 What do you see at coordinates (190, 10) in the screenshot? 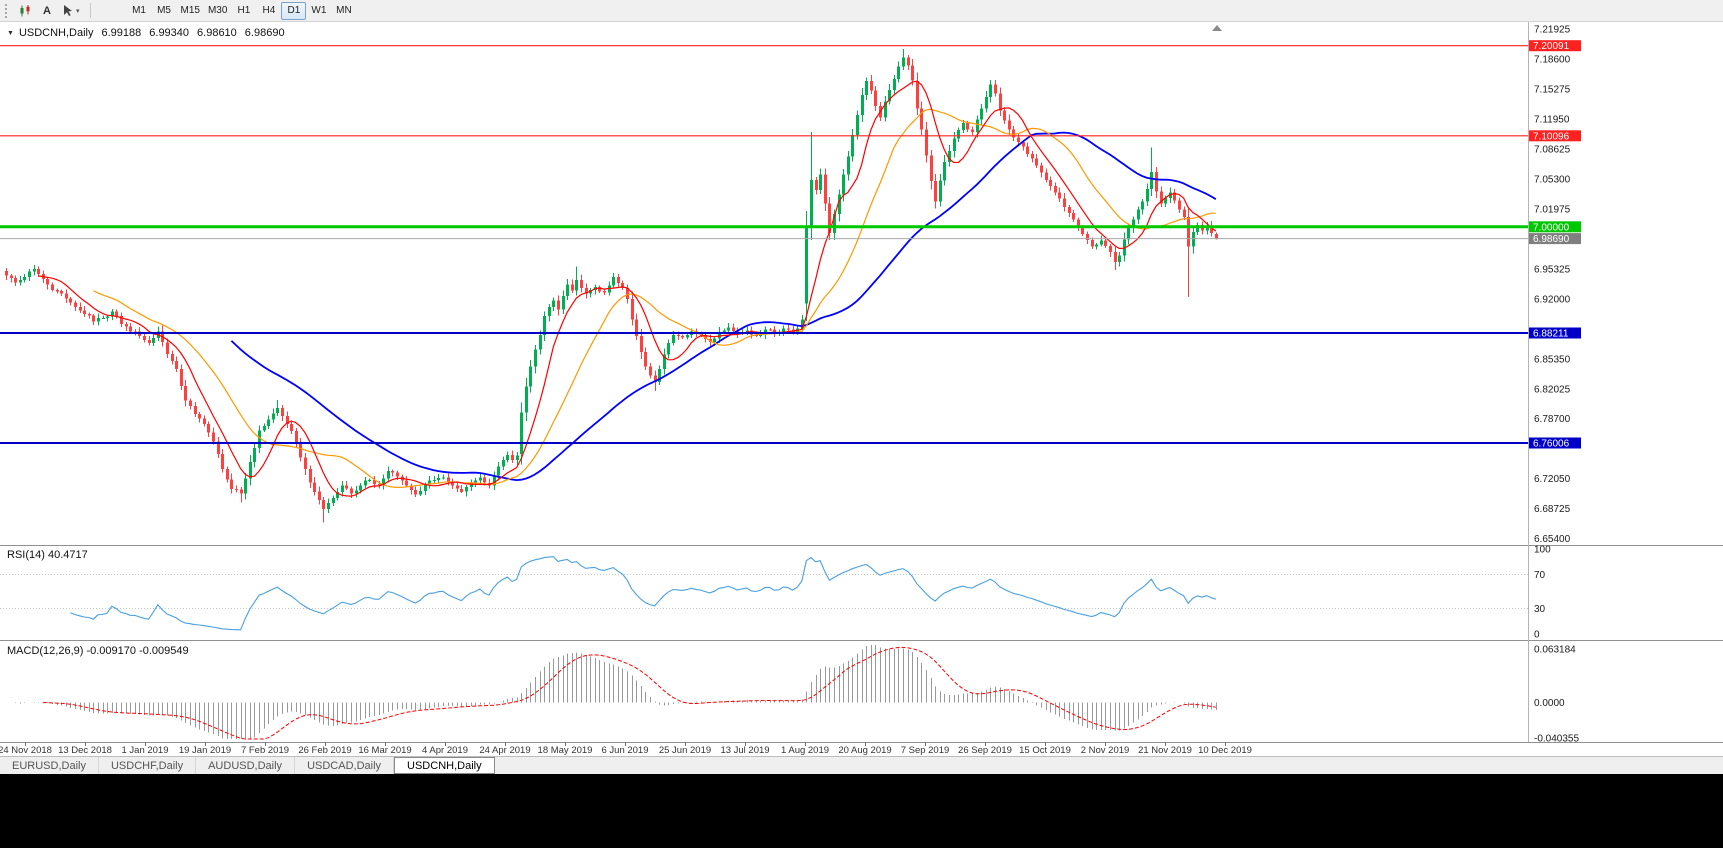
I see `timeframe-m15-button: M15` at bounding box center [190, 10].